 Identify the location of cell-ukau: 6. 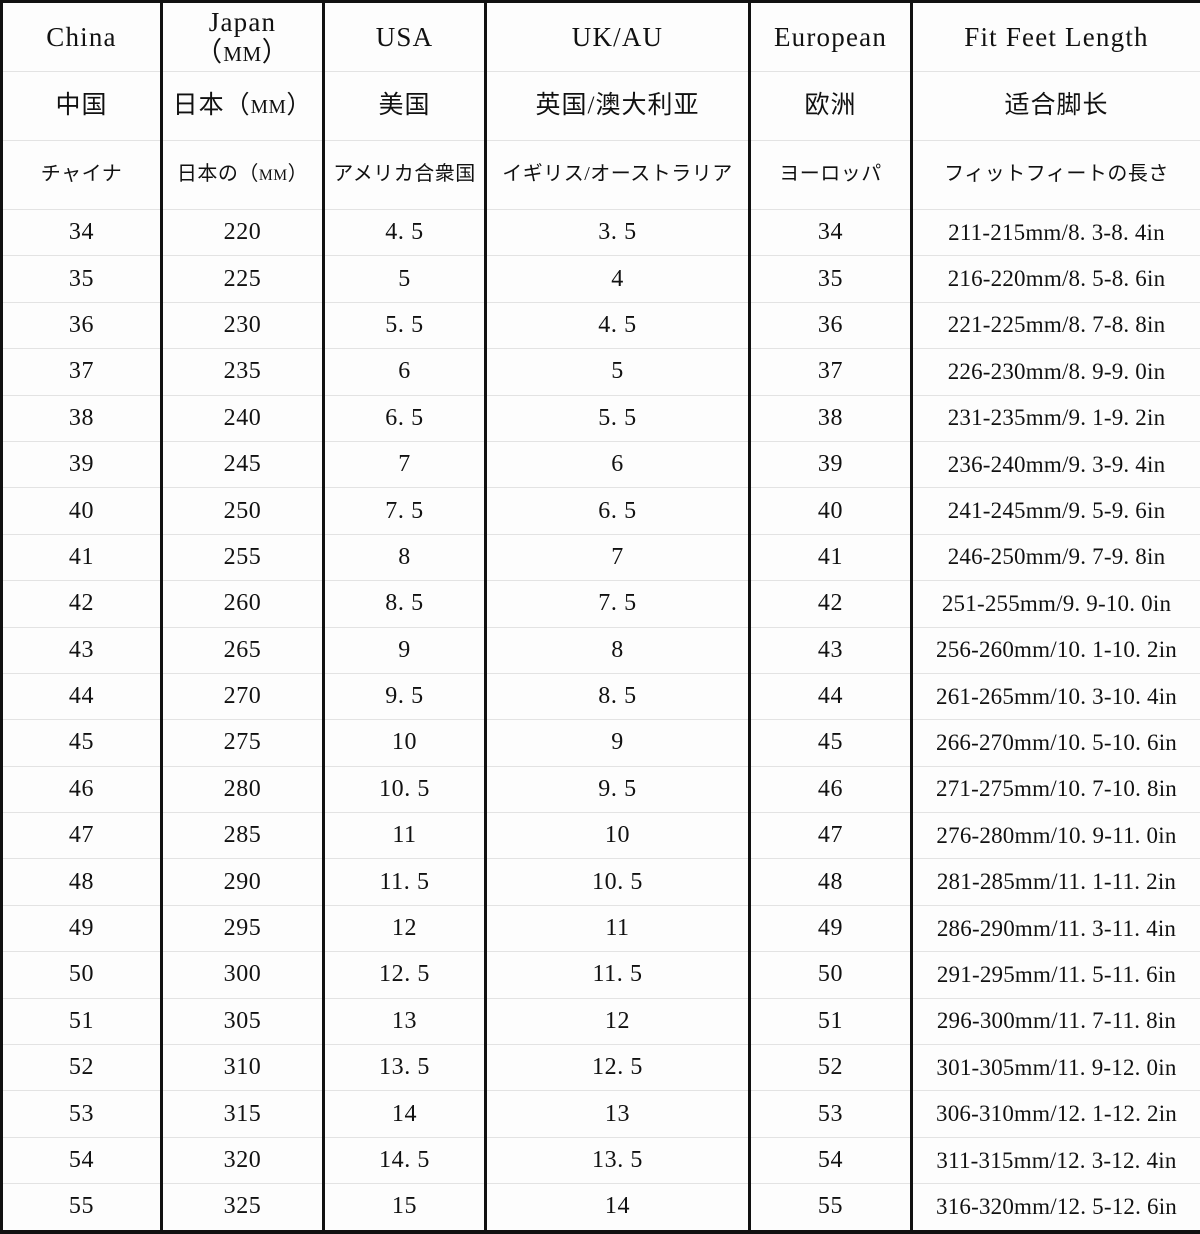
(618, 464).